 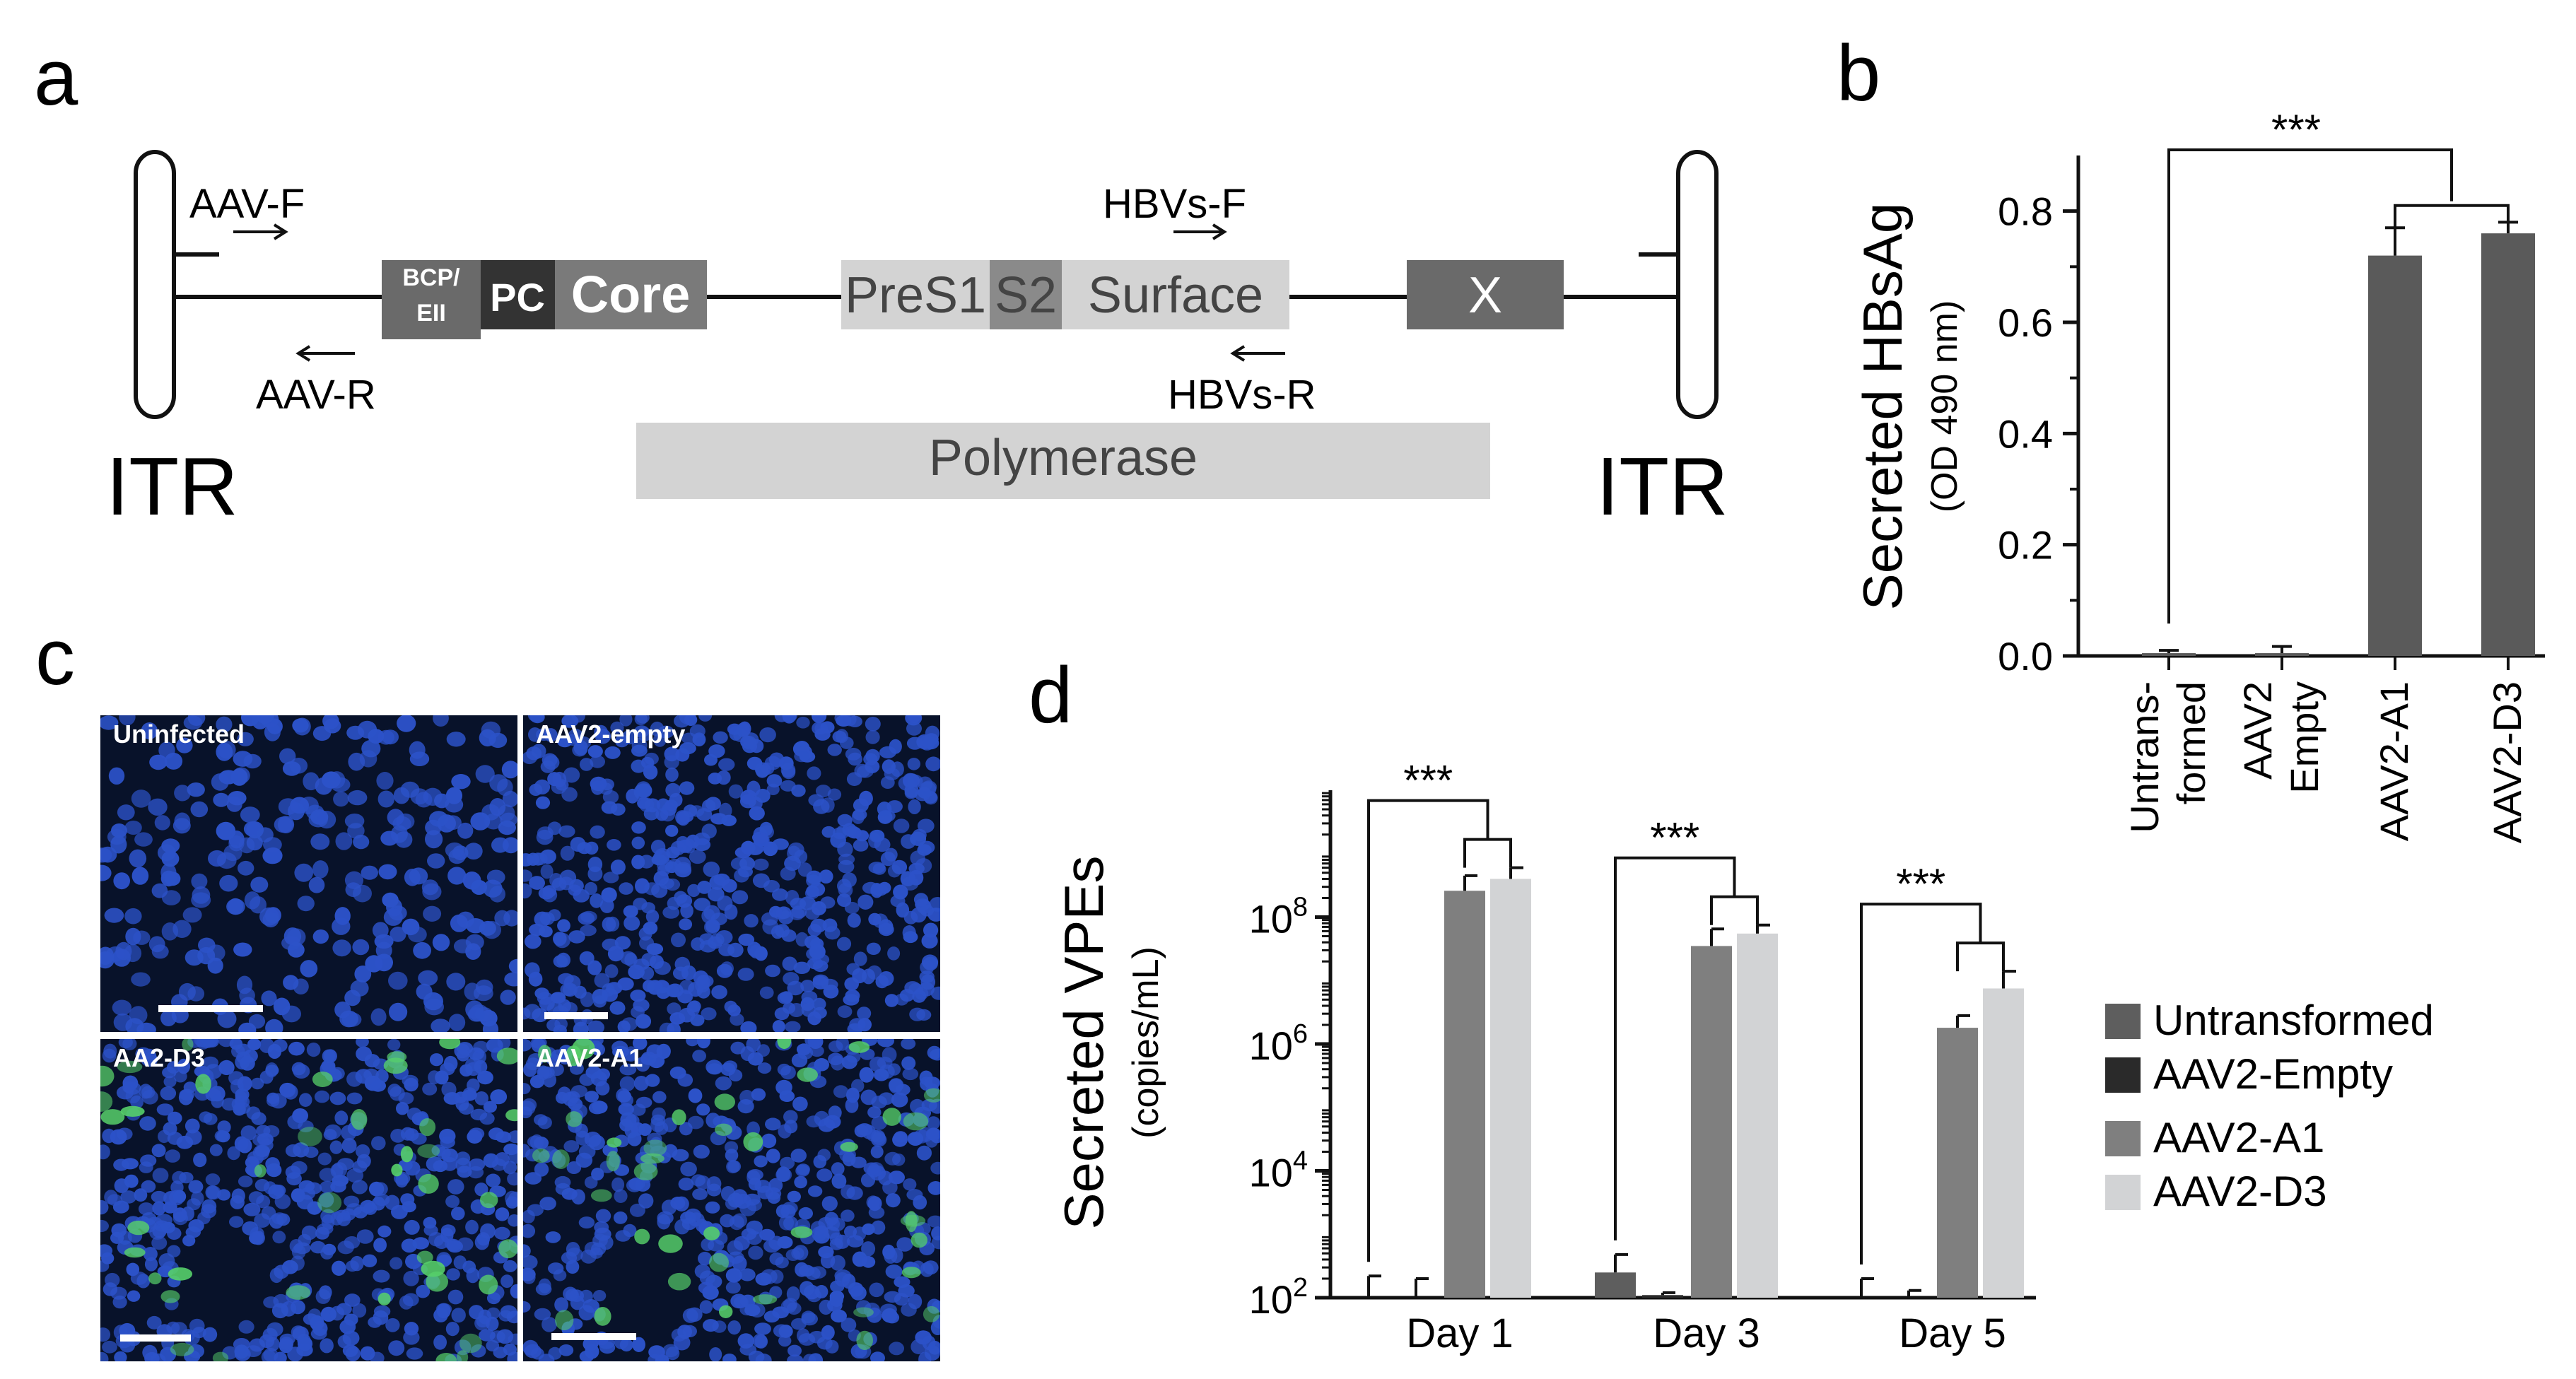 What do you see at coordinates (1279, 1298) in the screenshot?
I see `y-tick-label: 102` at bounding box center [1279, 1298].